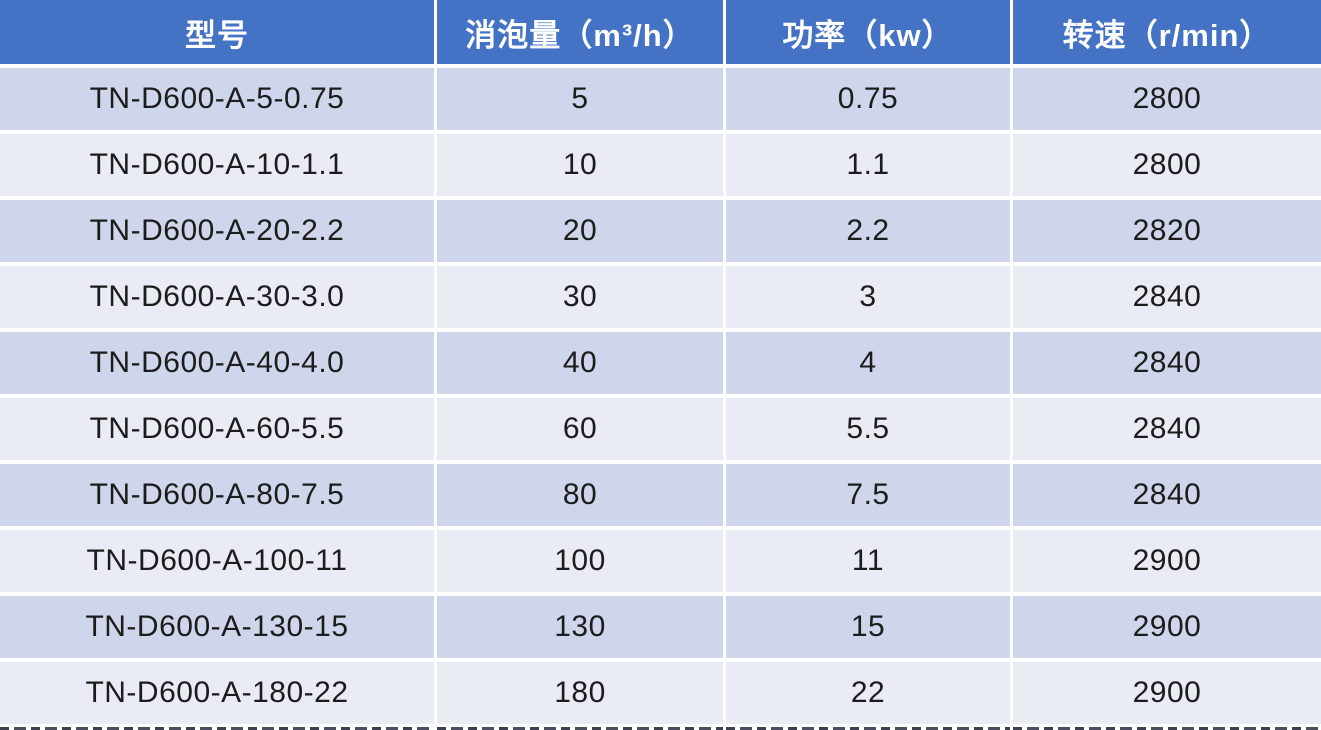 The height and width of the screenshot is (730, 1321). Describe the element at coordinates (1167, 32) in the screenshot. I see `header-cell-speed: 转速（r/min）` at that location.